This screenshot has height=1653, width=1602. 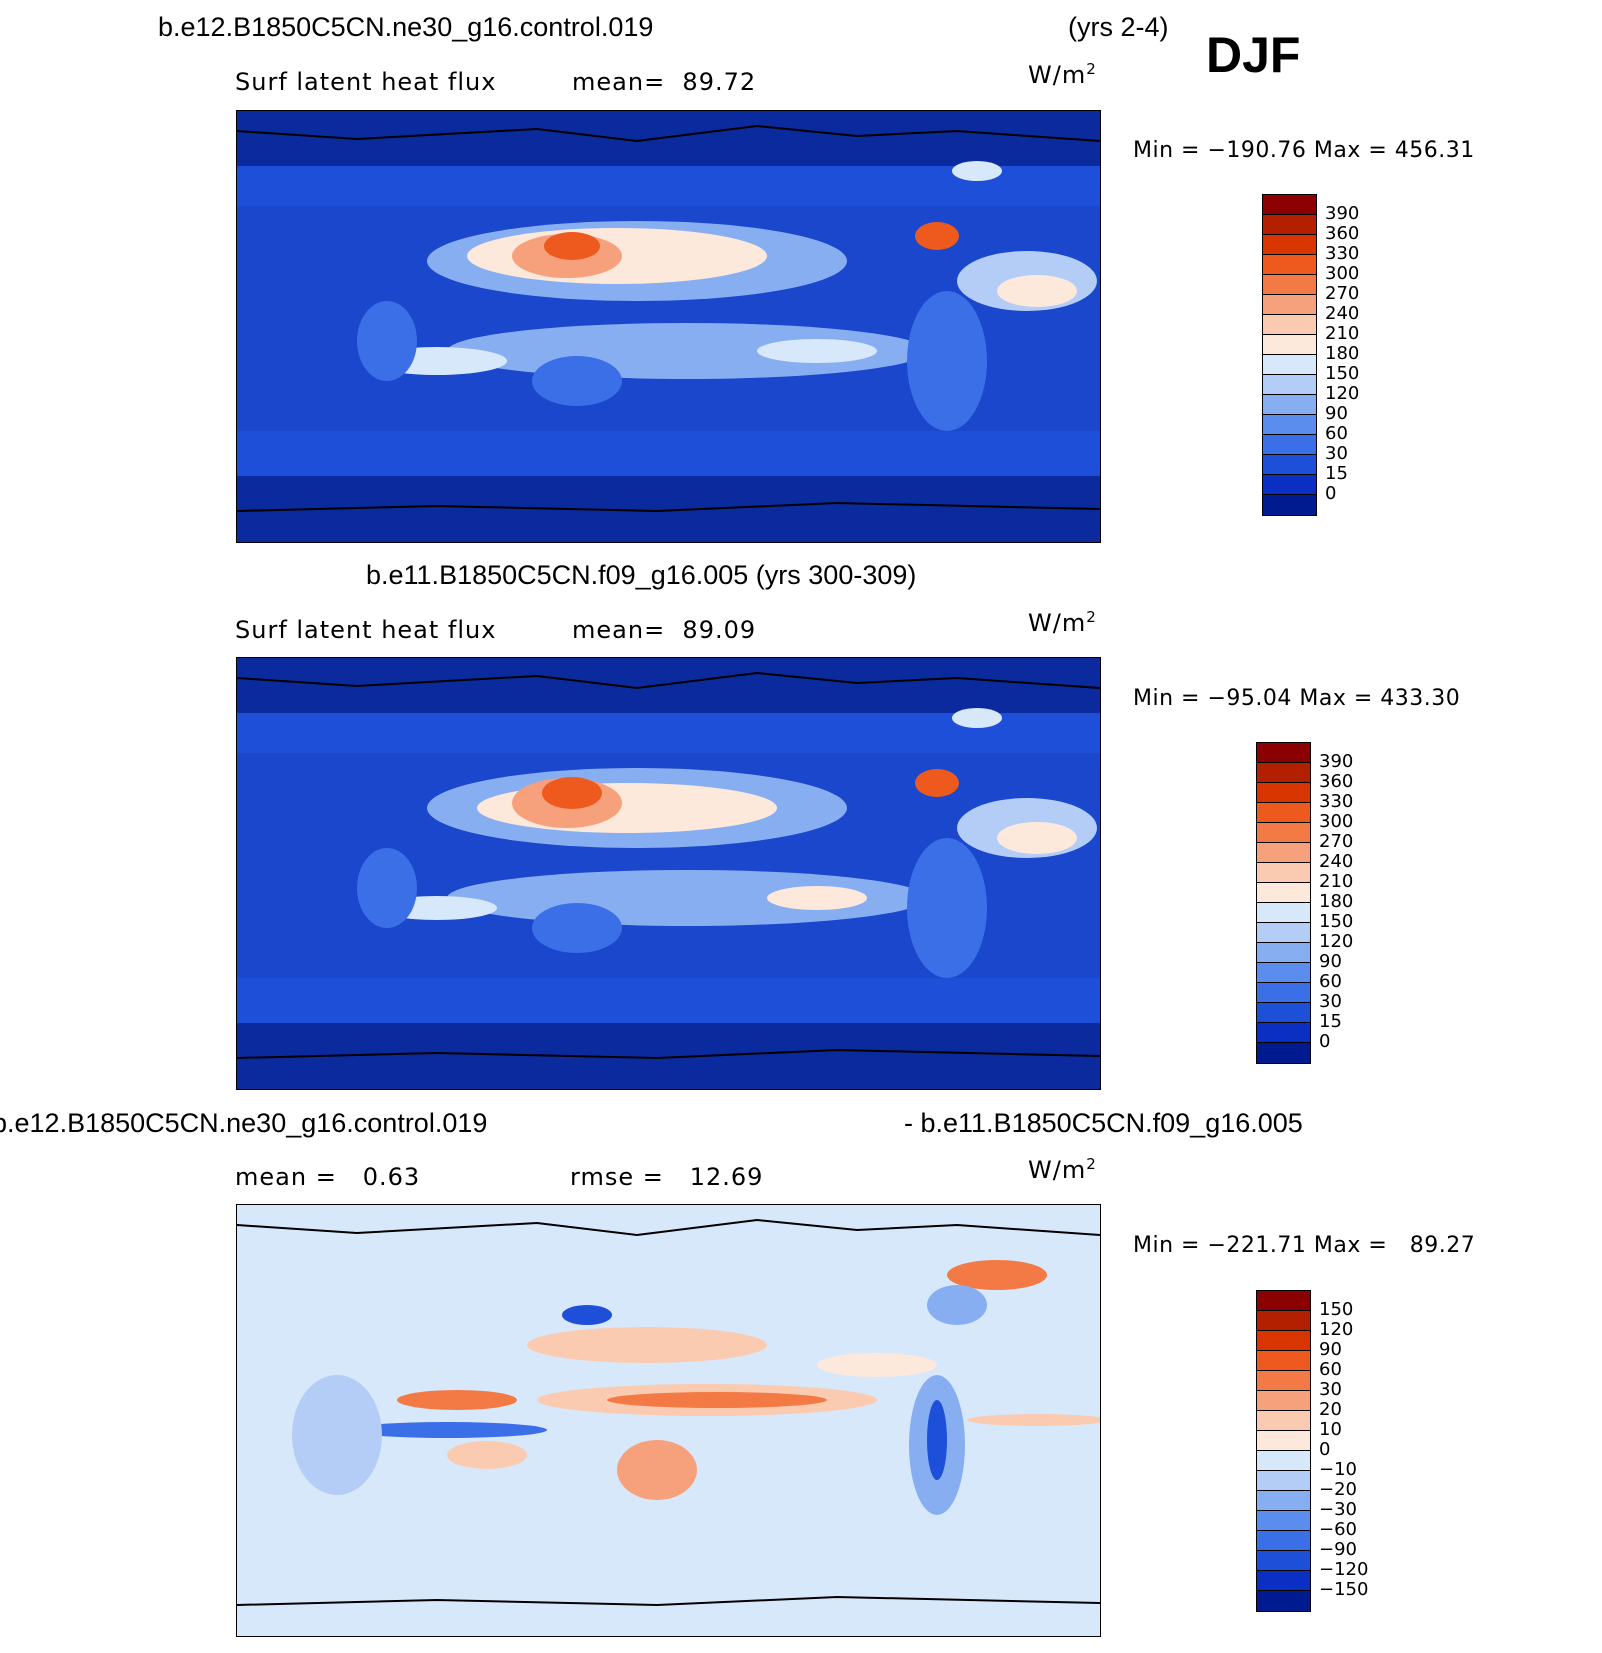 I want to click on panel3-title-left: b.e12.B1850C5CN.ne30_g16.control.019, so click(x=244, y=1123).